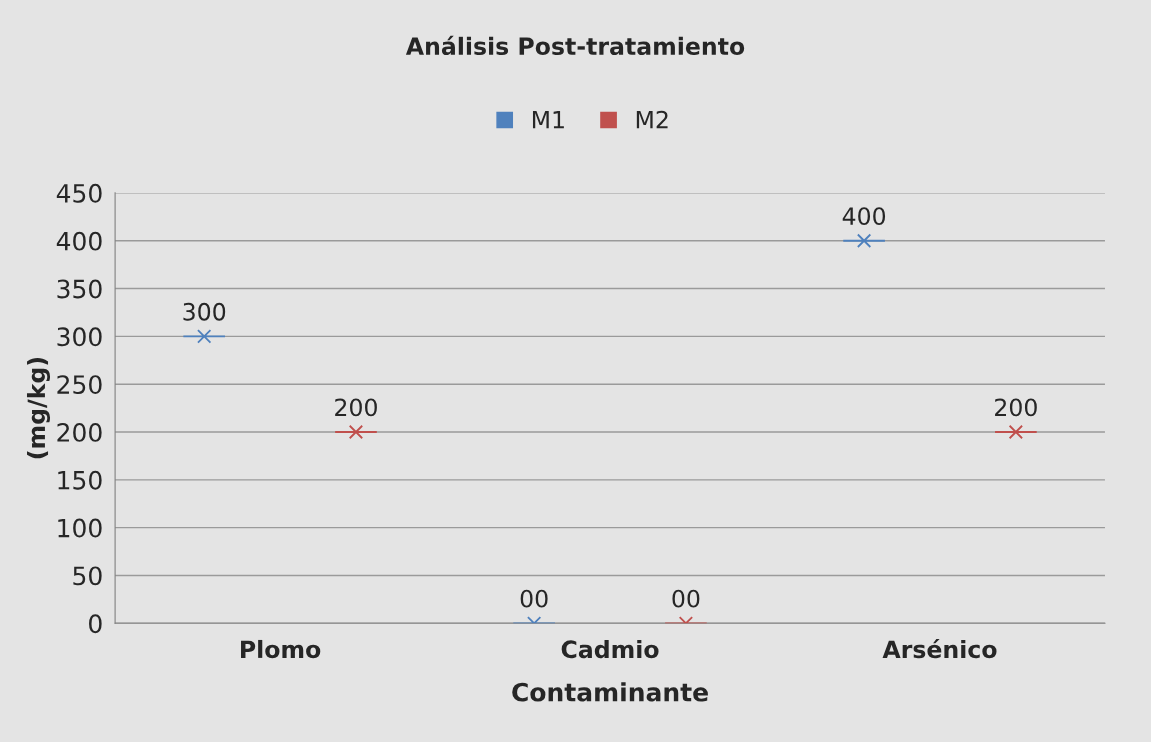 This screenshot has width=1151, height=742. What do you see at coordinates (610, 649) in the screenshot?
I see `x-tick-label: Cadmio` at bounding box center [610, 649].